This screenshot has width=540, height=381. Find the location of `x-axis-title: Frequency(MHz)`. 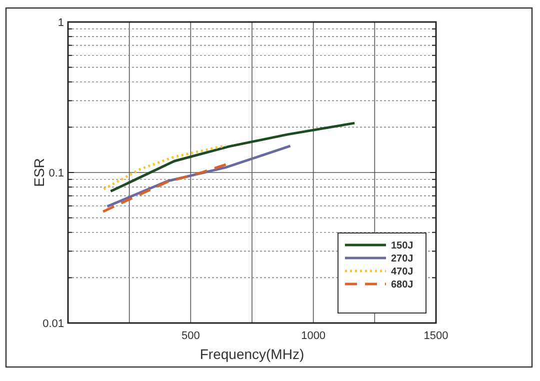

x-axis-title: Frequency(MHz) is located at coordinates (252, 354).